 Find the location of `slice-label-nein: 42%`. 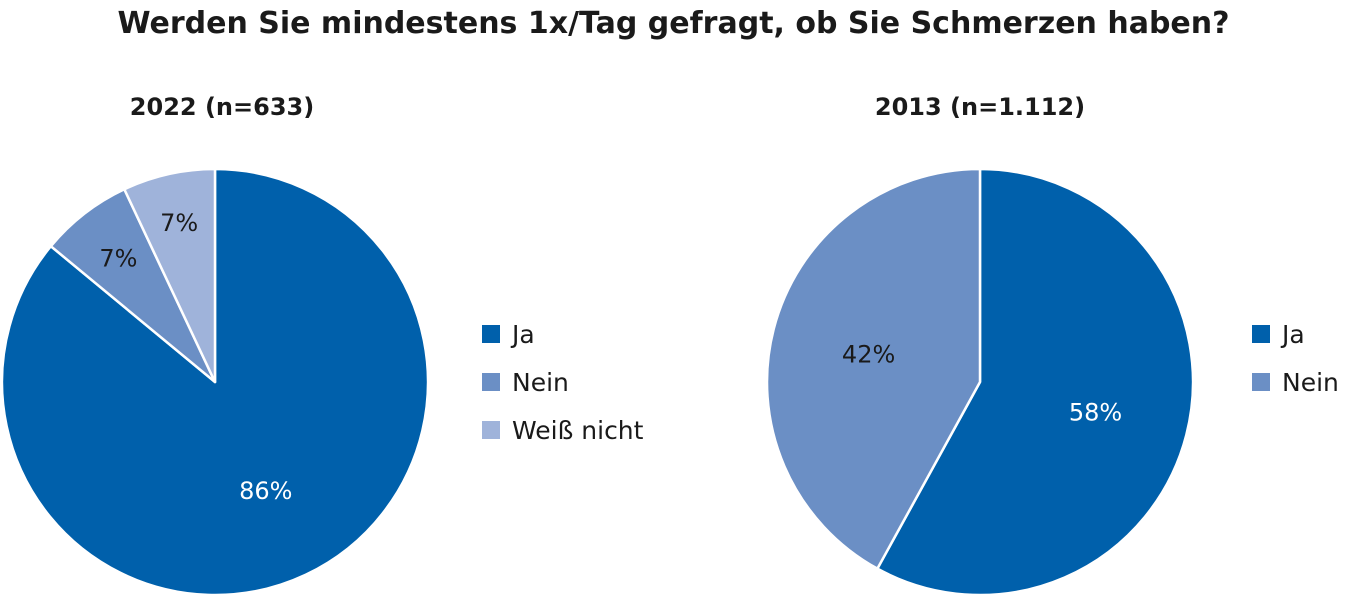

slice-label-nein: 42% is located at coordinates (868, 354).